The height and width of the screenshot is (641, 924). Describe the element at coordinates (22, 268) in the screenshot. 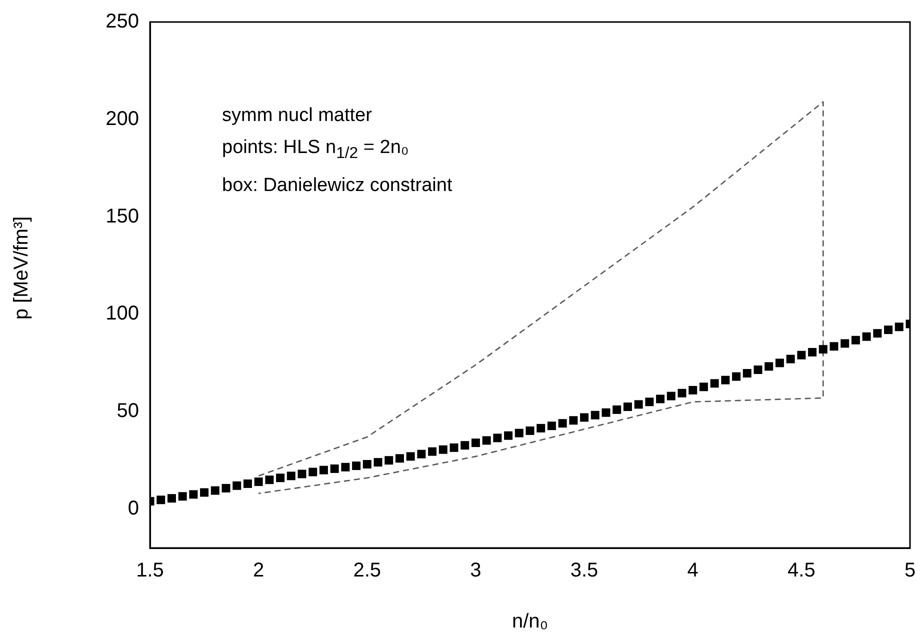

I see `y-axis-title: p [MeV/fm³]` at that location.